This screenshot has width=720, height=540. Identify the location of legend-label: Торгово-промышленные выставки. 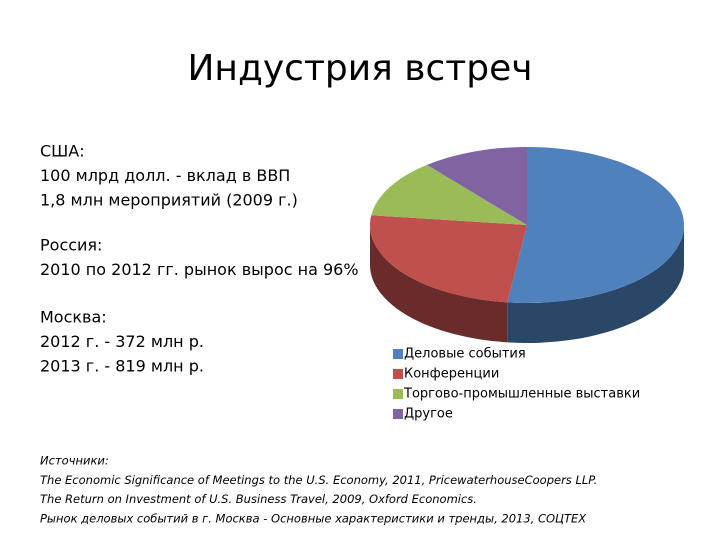
(521, 394).